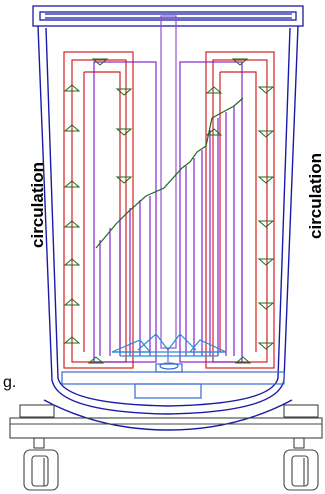 The image size is (325, 494). Describe the element at coordinates (41, 464) in the screenshot. I see `caster-left` at that location.